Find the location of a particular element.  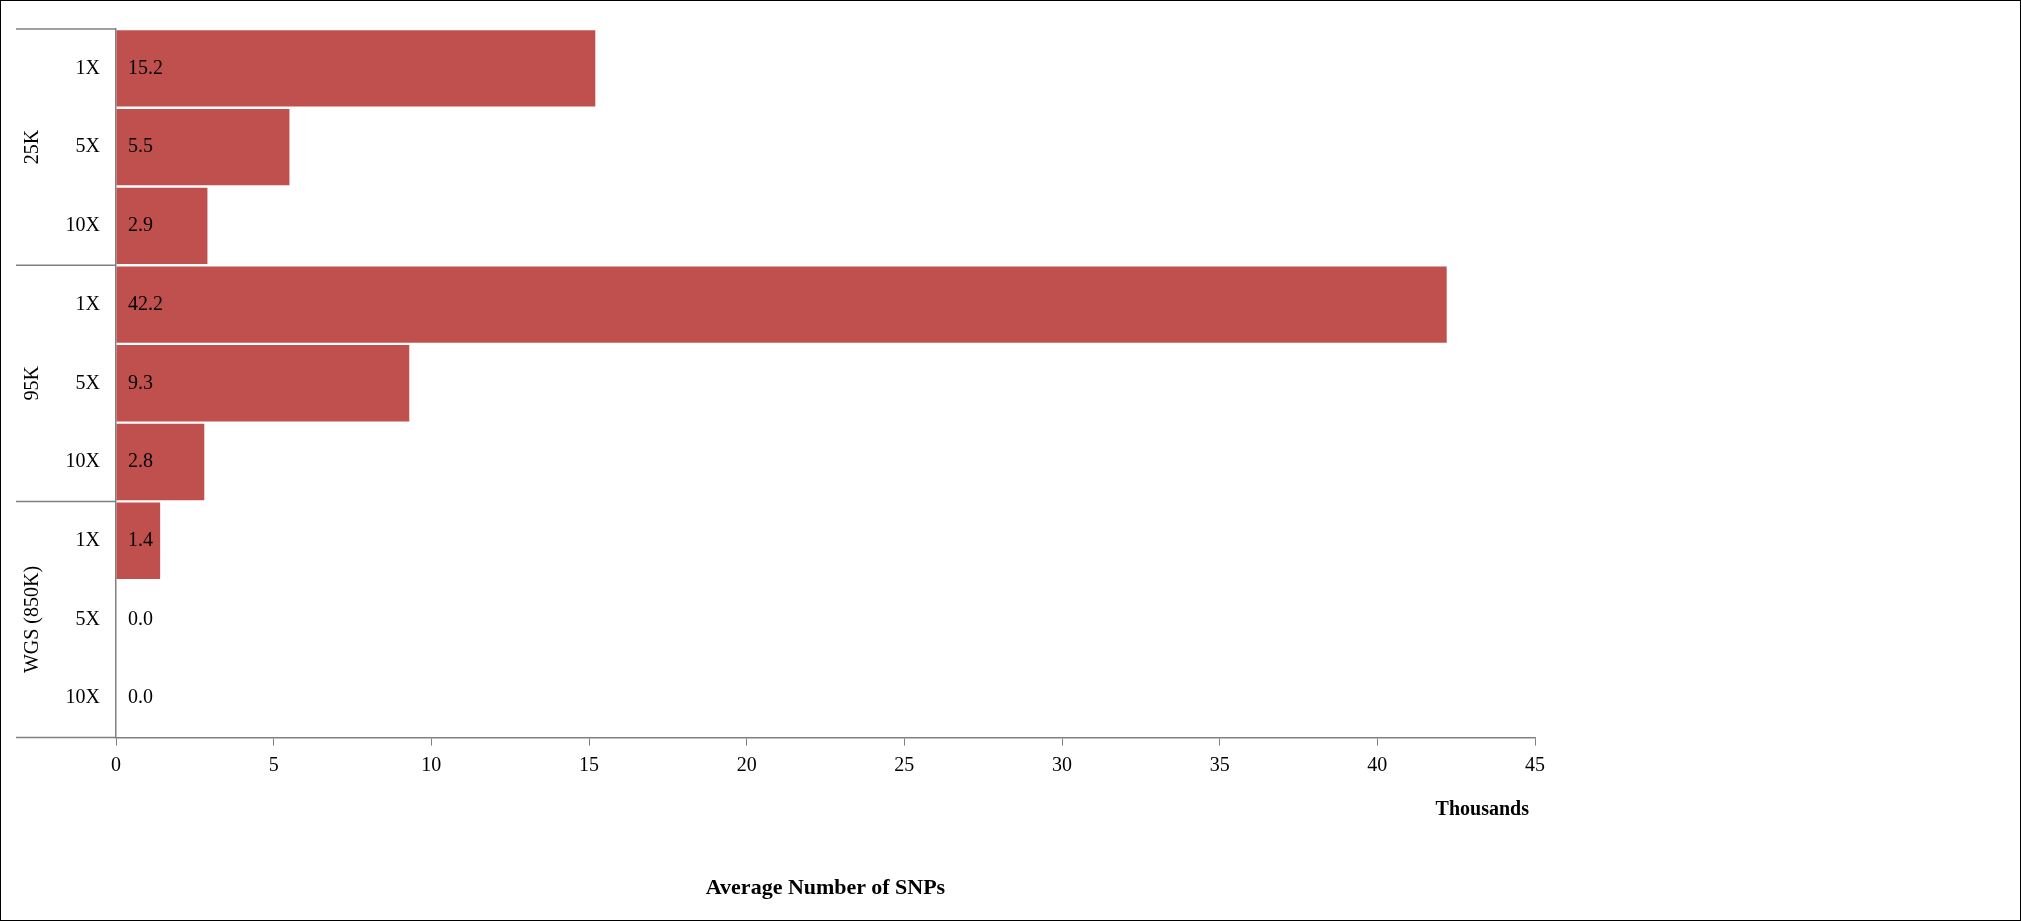

x-tick-label: 0 is located at coordinates (116, 763).